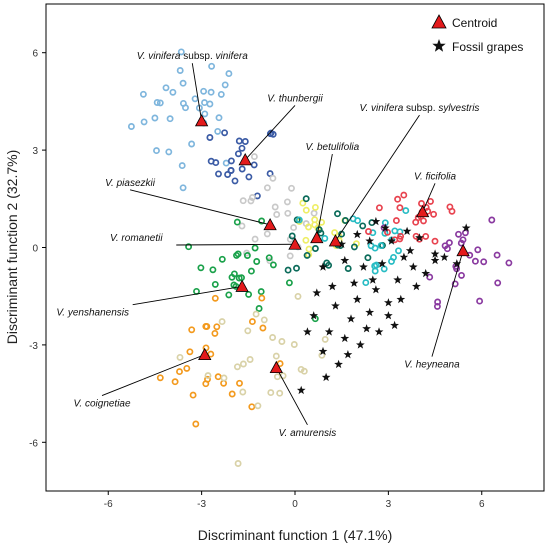 The height and width of the screenshot is (549, 550). What do you see at coordinates (432, 365) in the screenshot?
I see `centroid-label: V. heyneana` at bounding box center [432, 365].